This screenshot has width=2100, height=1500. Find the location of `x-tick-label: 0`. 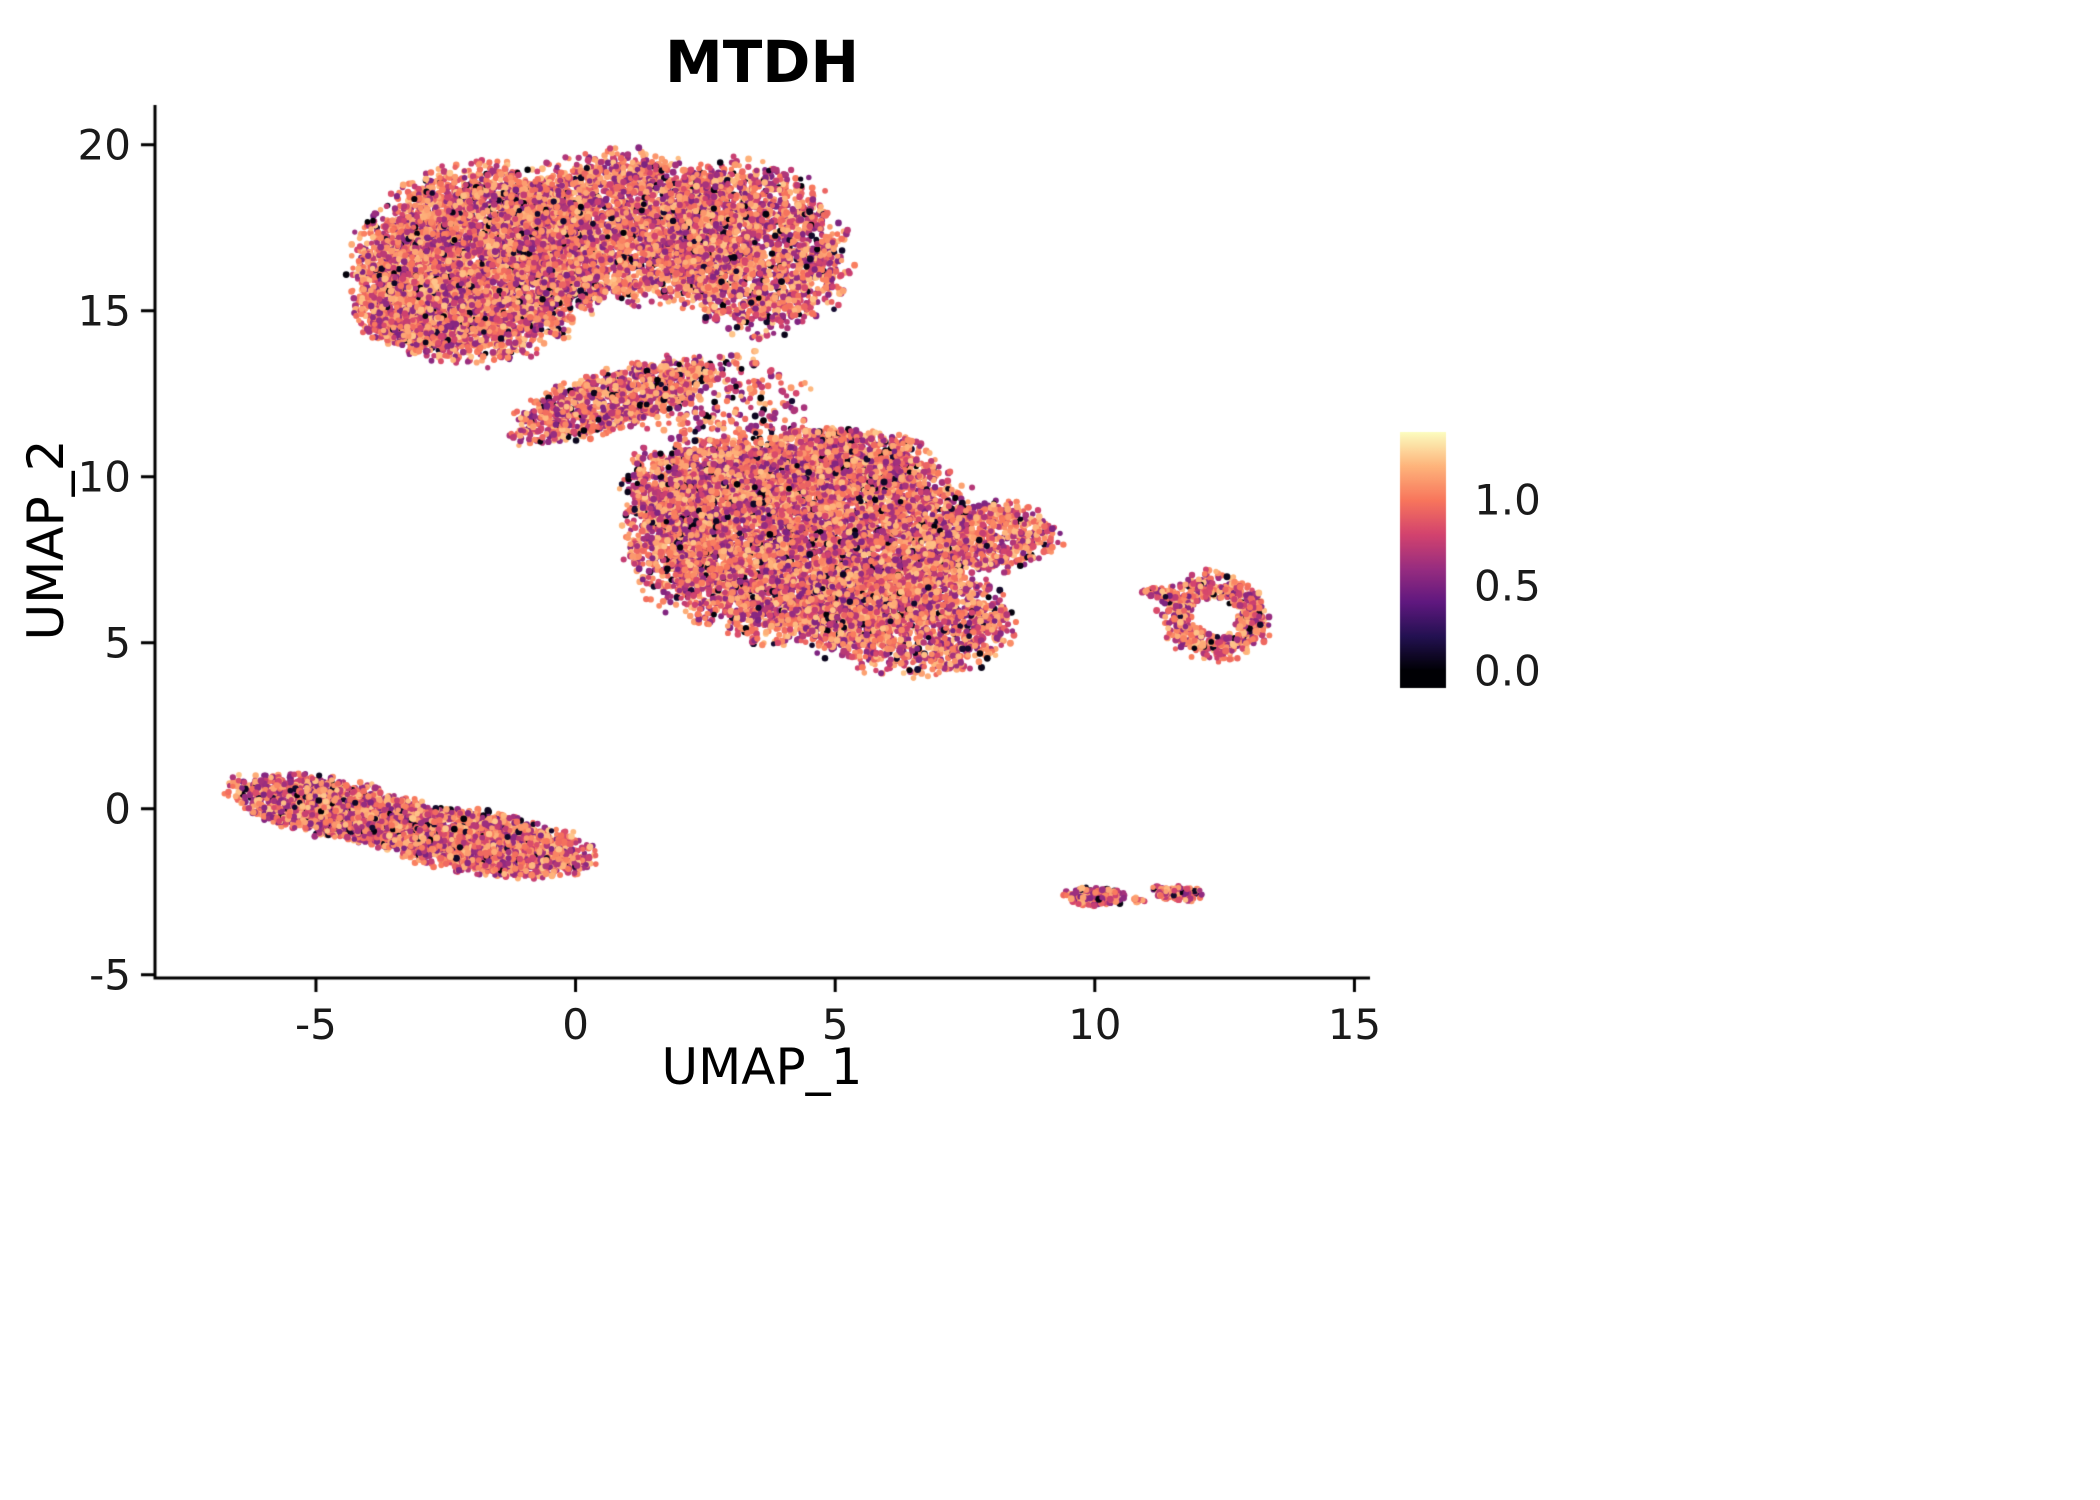

x-tick-label: 0 is located at coordinates (575, 1024).